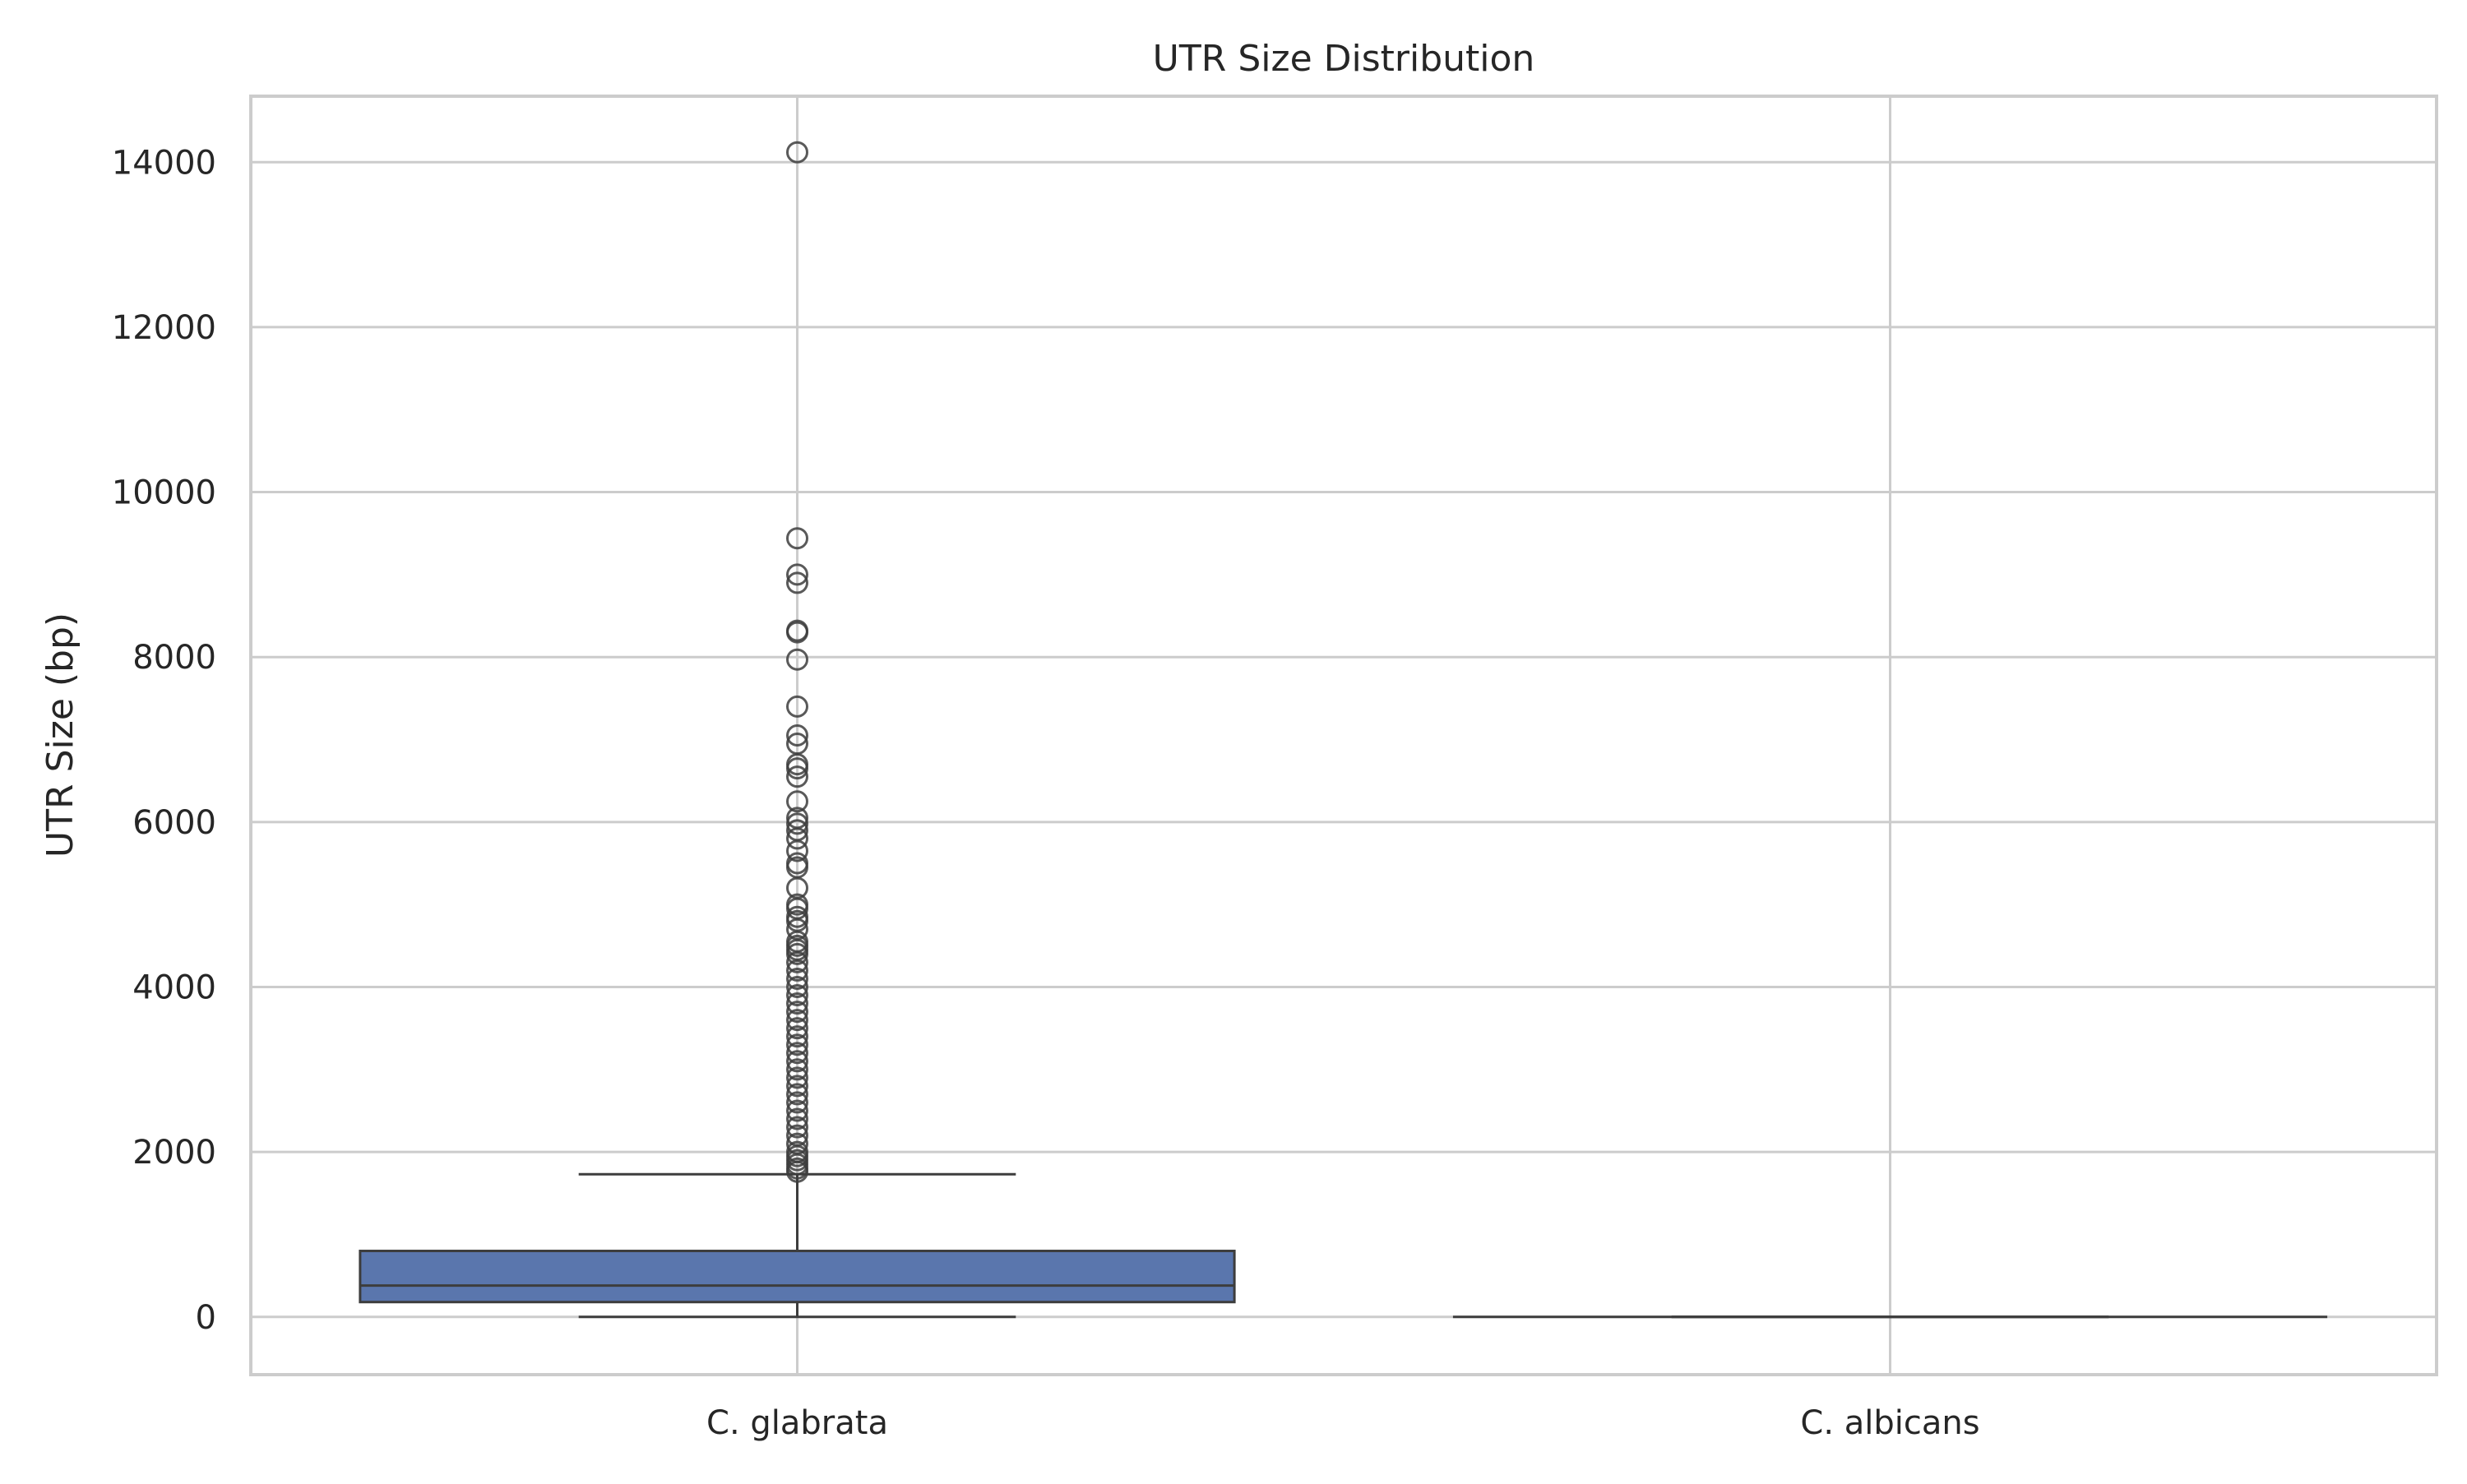 Image resolution: width=2467 pixels, height=1484 pixels. What do you see at coordinates (797, 1423) in the screenshot?
I see `x-tick-label: C. glabrata` at bounding box center [797, 1423].